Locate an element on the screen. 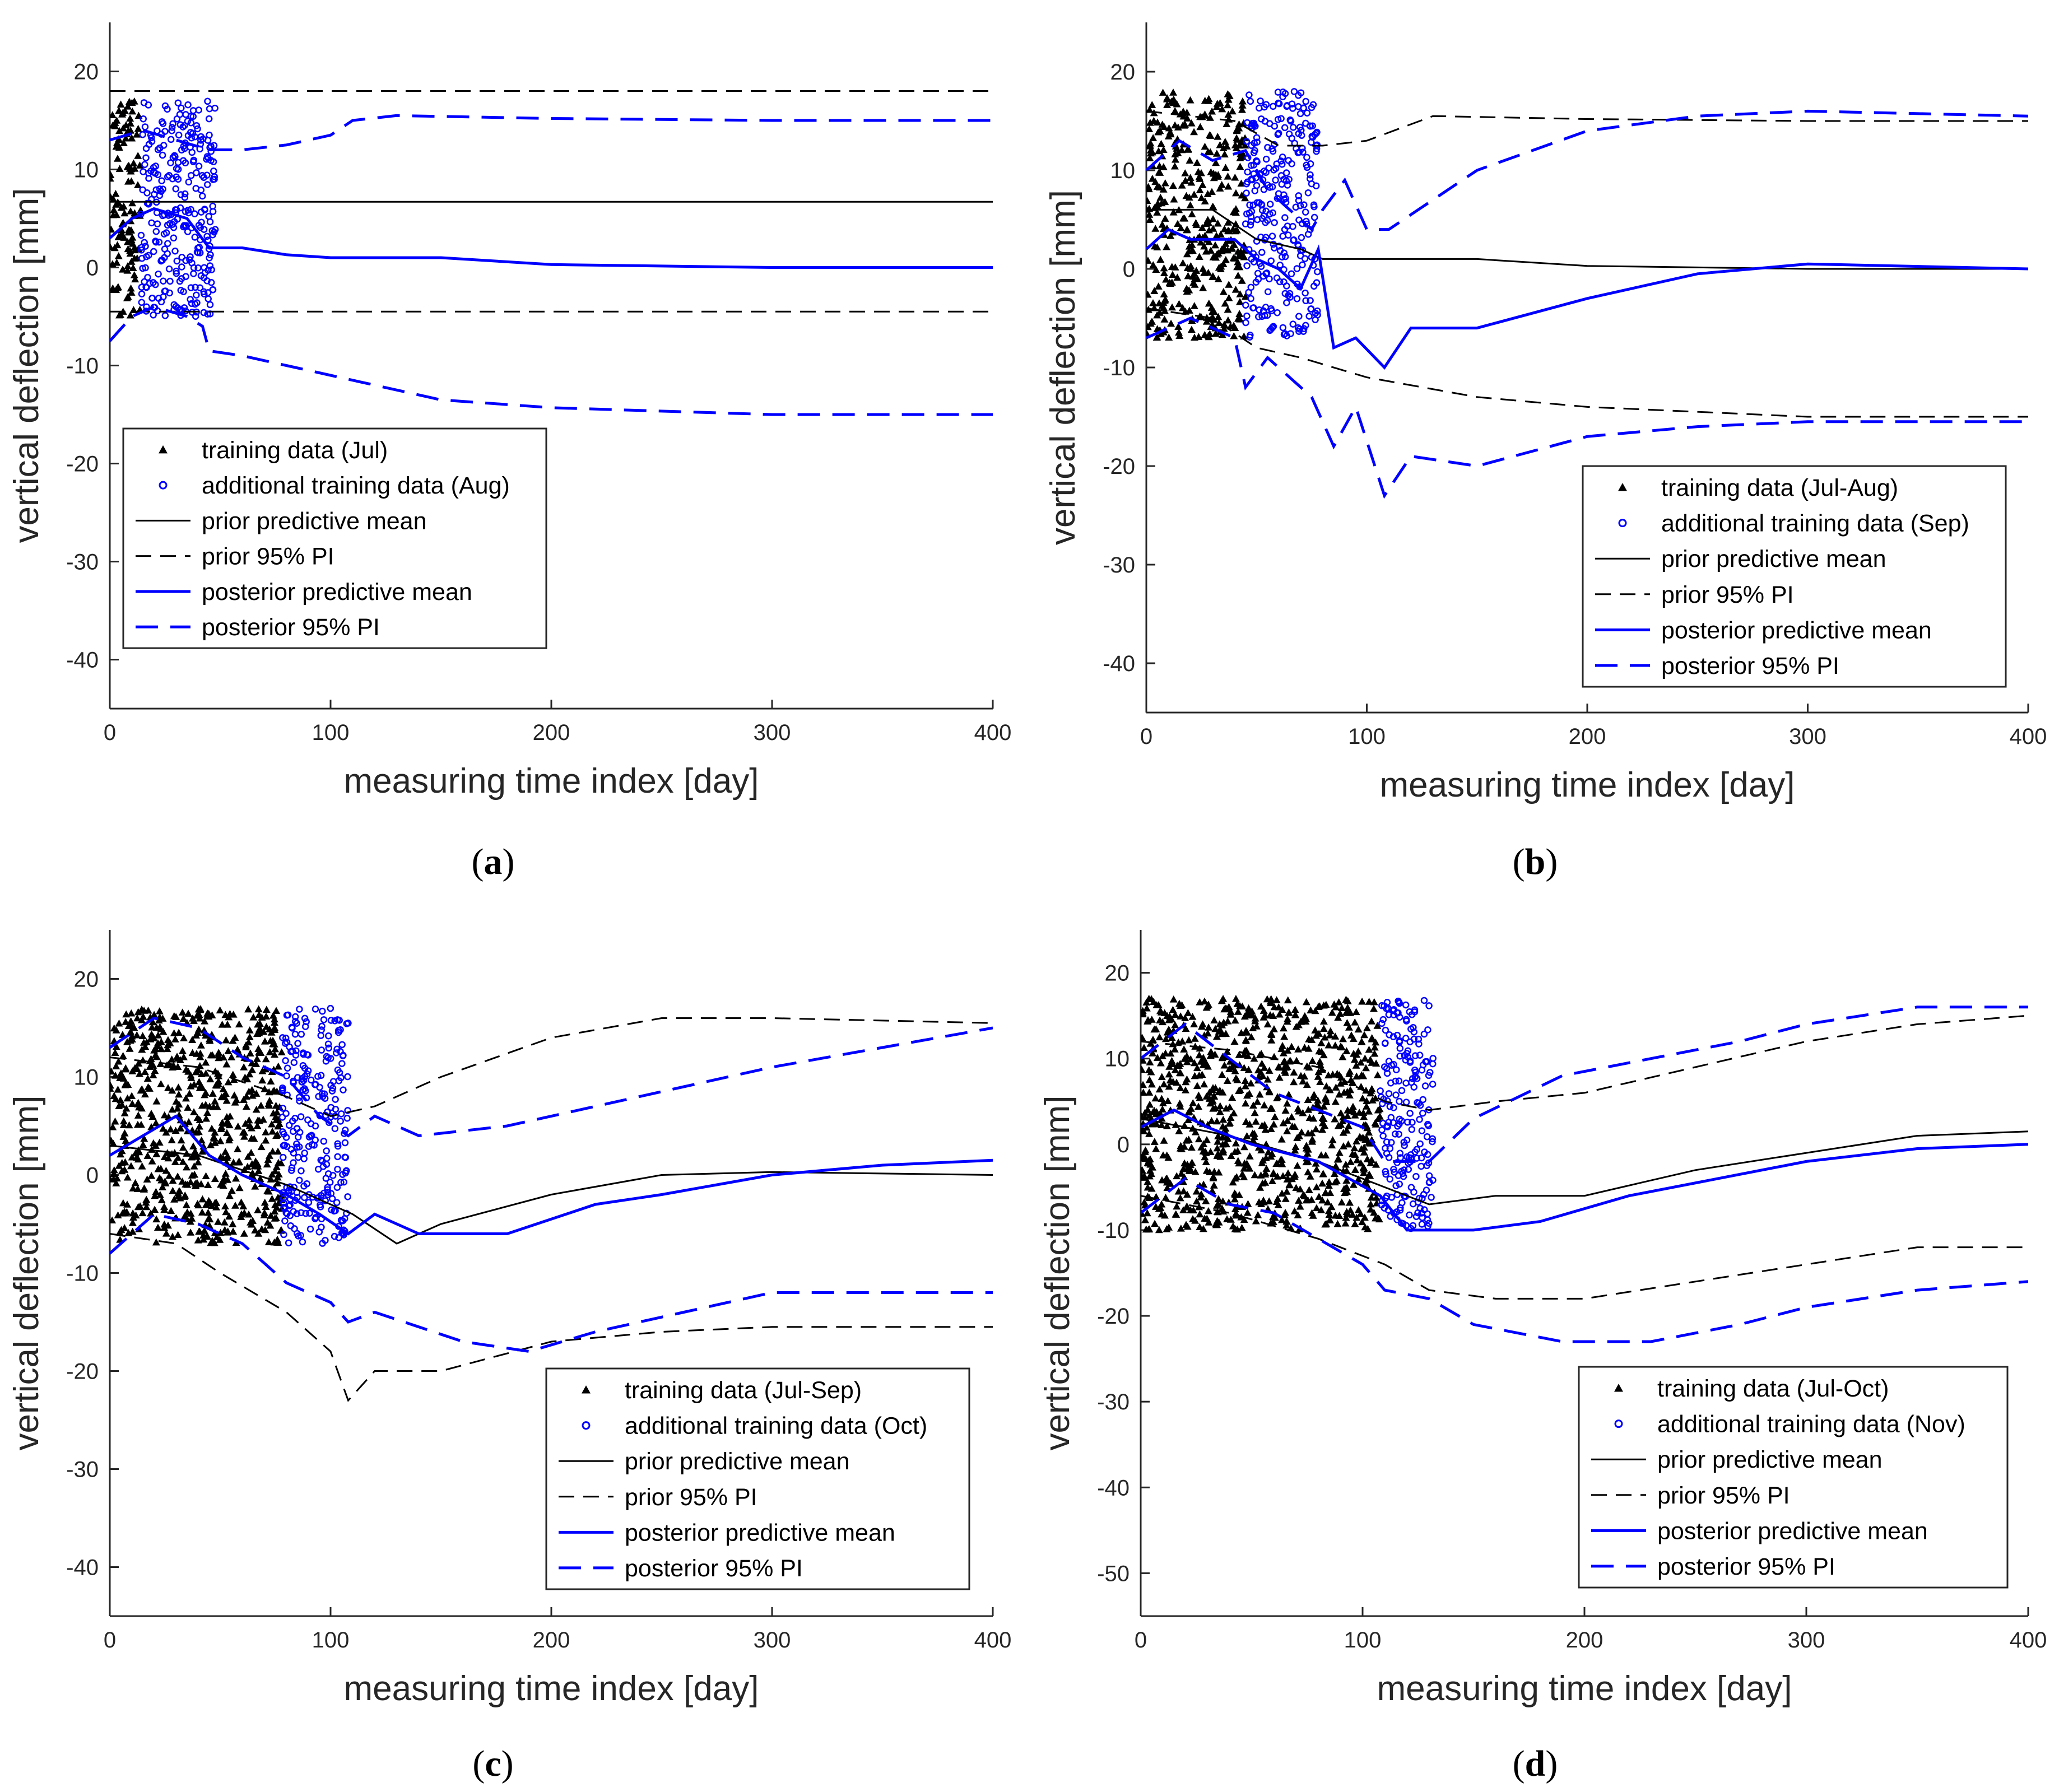 The width and height of the screenshot is (2059, 1792). legend-entry: prior 95% PI is located at coordinates (691, 1497).